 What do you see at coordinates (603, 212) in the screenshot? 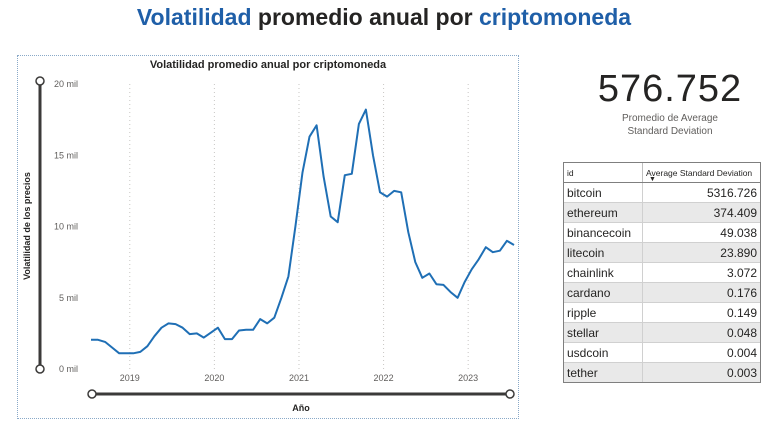
I see `row-id: ethereum` at bounding box center [603, 212].